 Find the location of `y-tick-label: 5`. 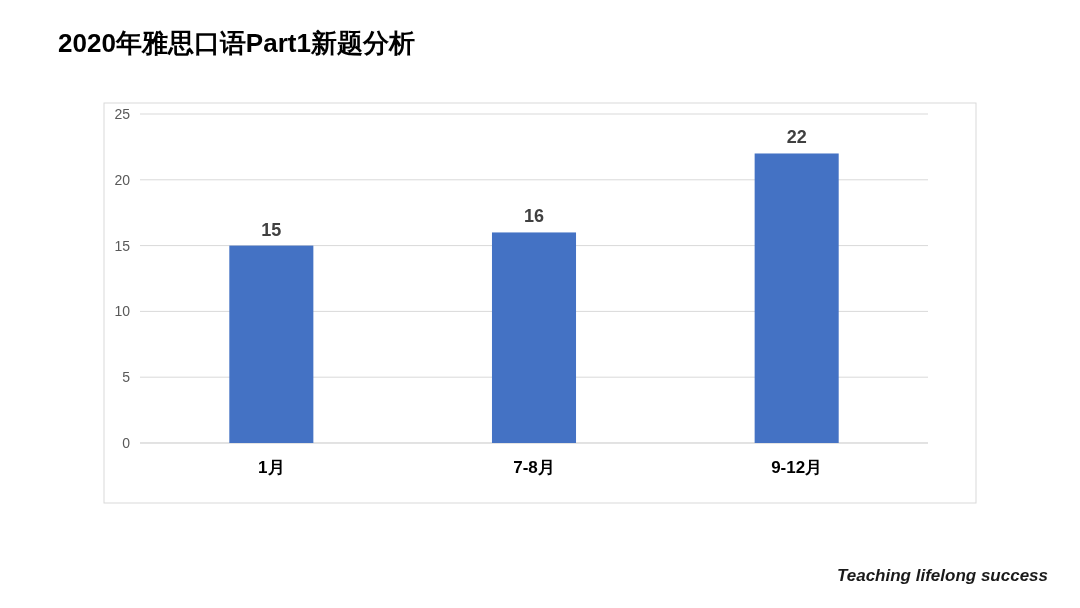

y-tick-label: 5 is located at coordinates (126, 377).